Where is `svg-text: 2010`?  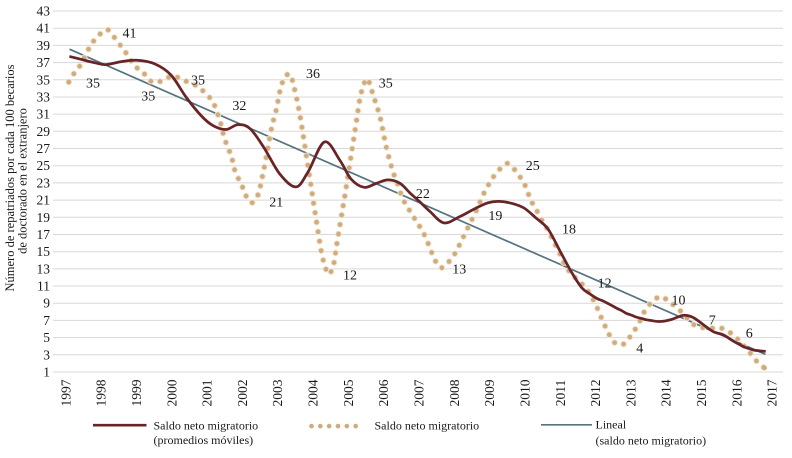
svg-text: 2010 is located at coordinates (525, 392).